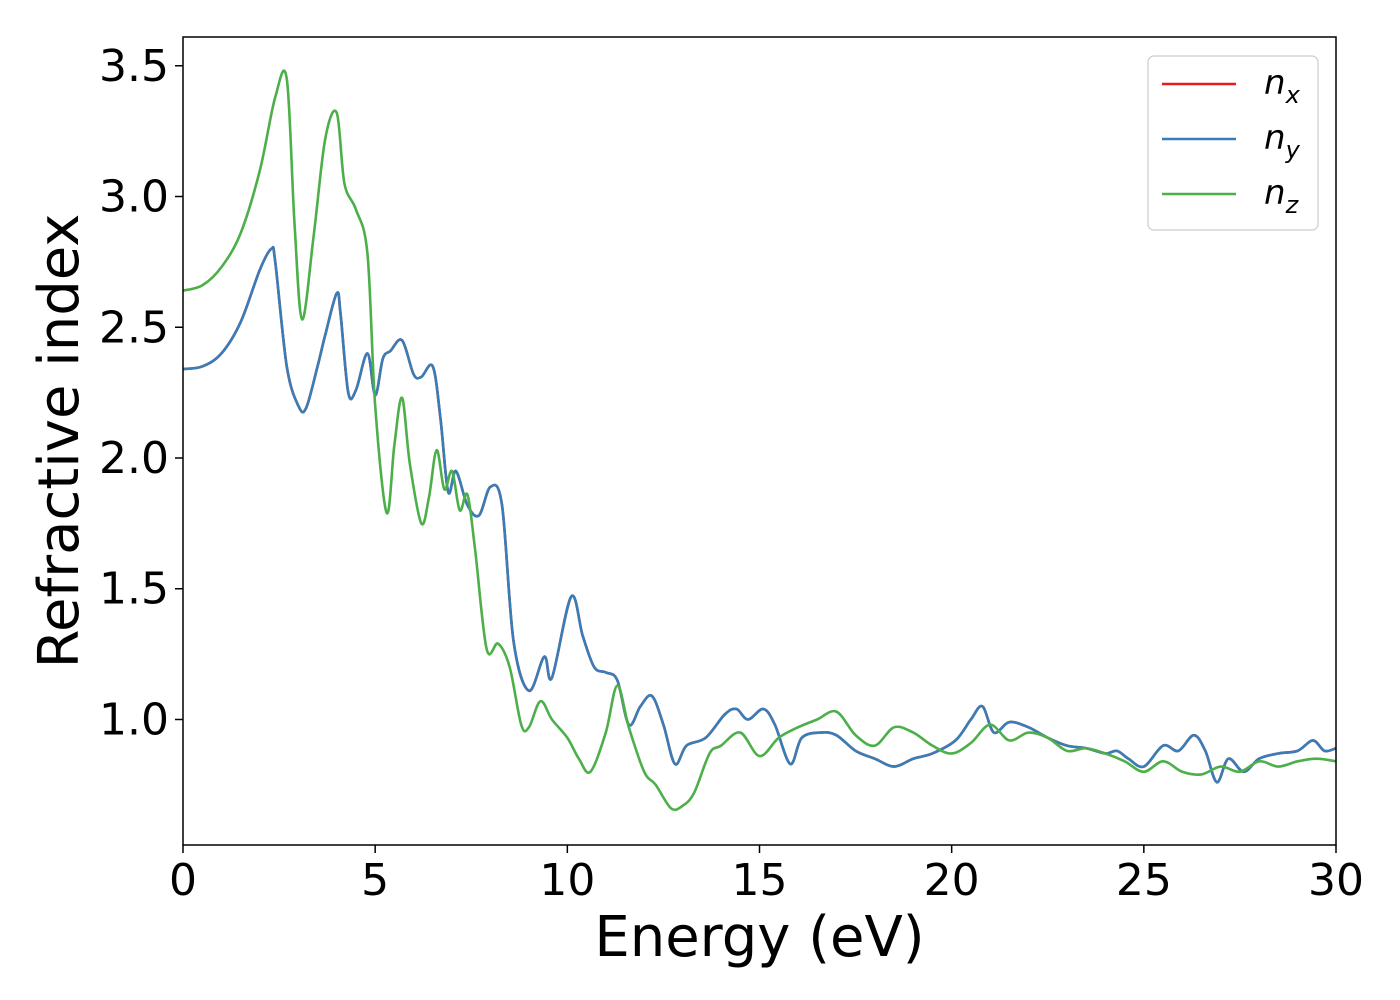 This screenshot has height=1000, width=1400. What do you see at coordinates (1233, 143) in the screenshot?
I see `legend-box` at bounding box center [1233, 143].